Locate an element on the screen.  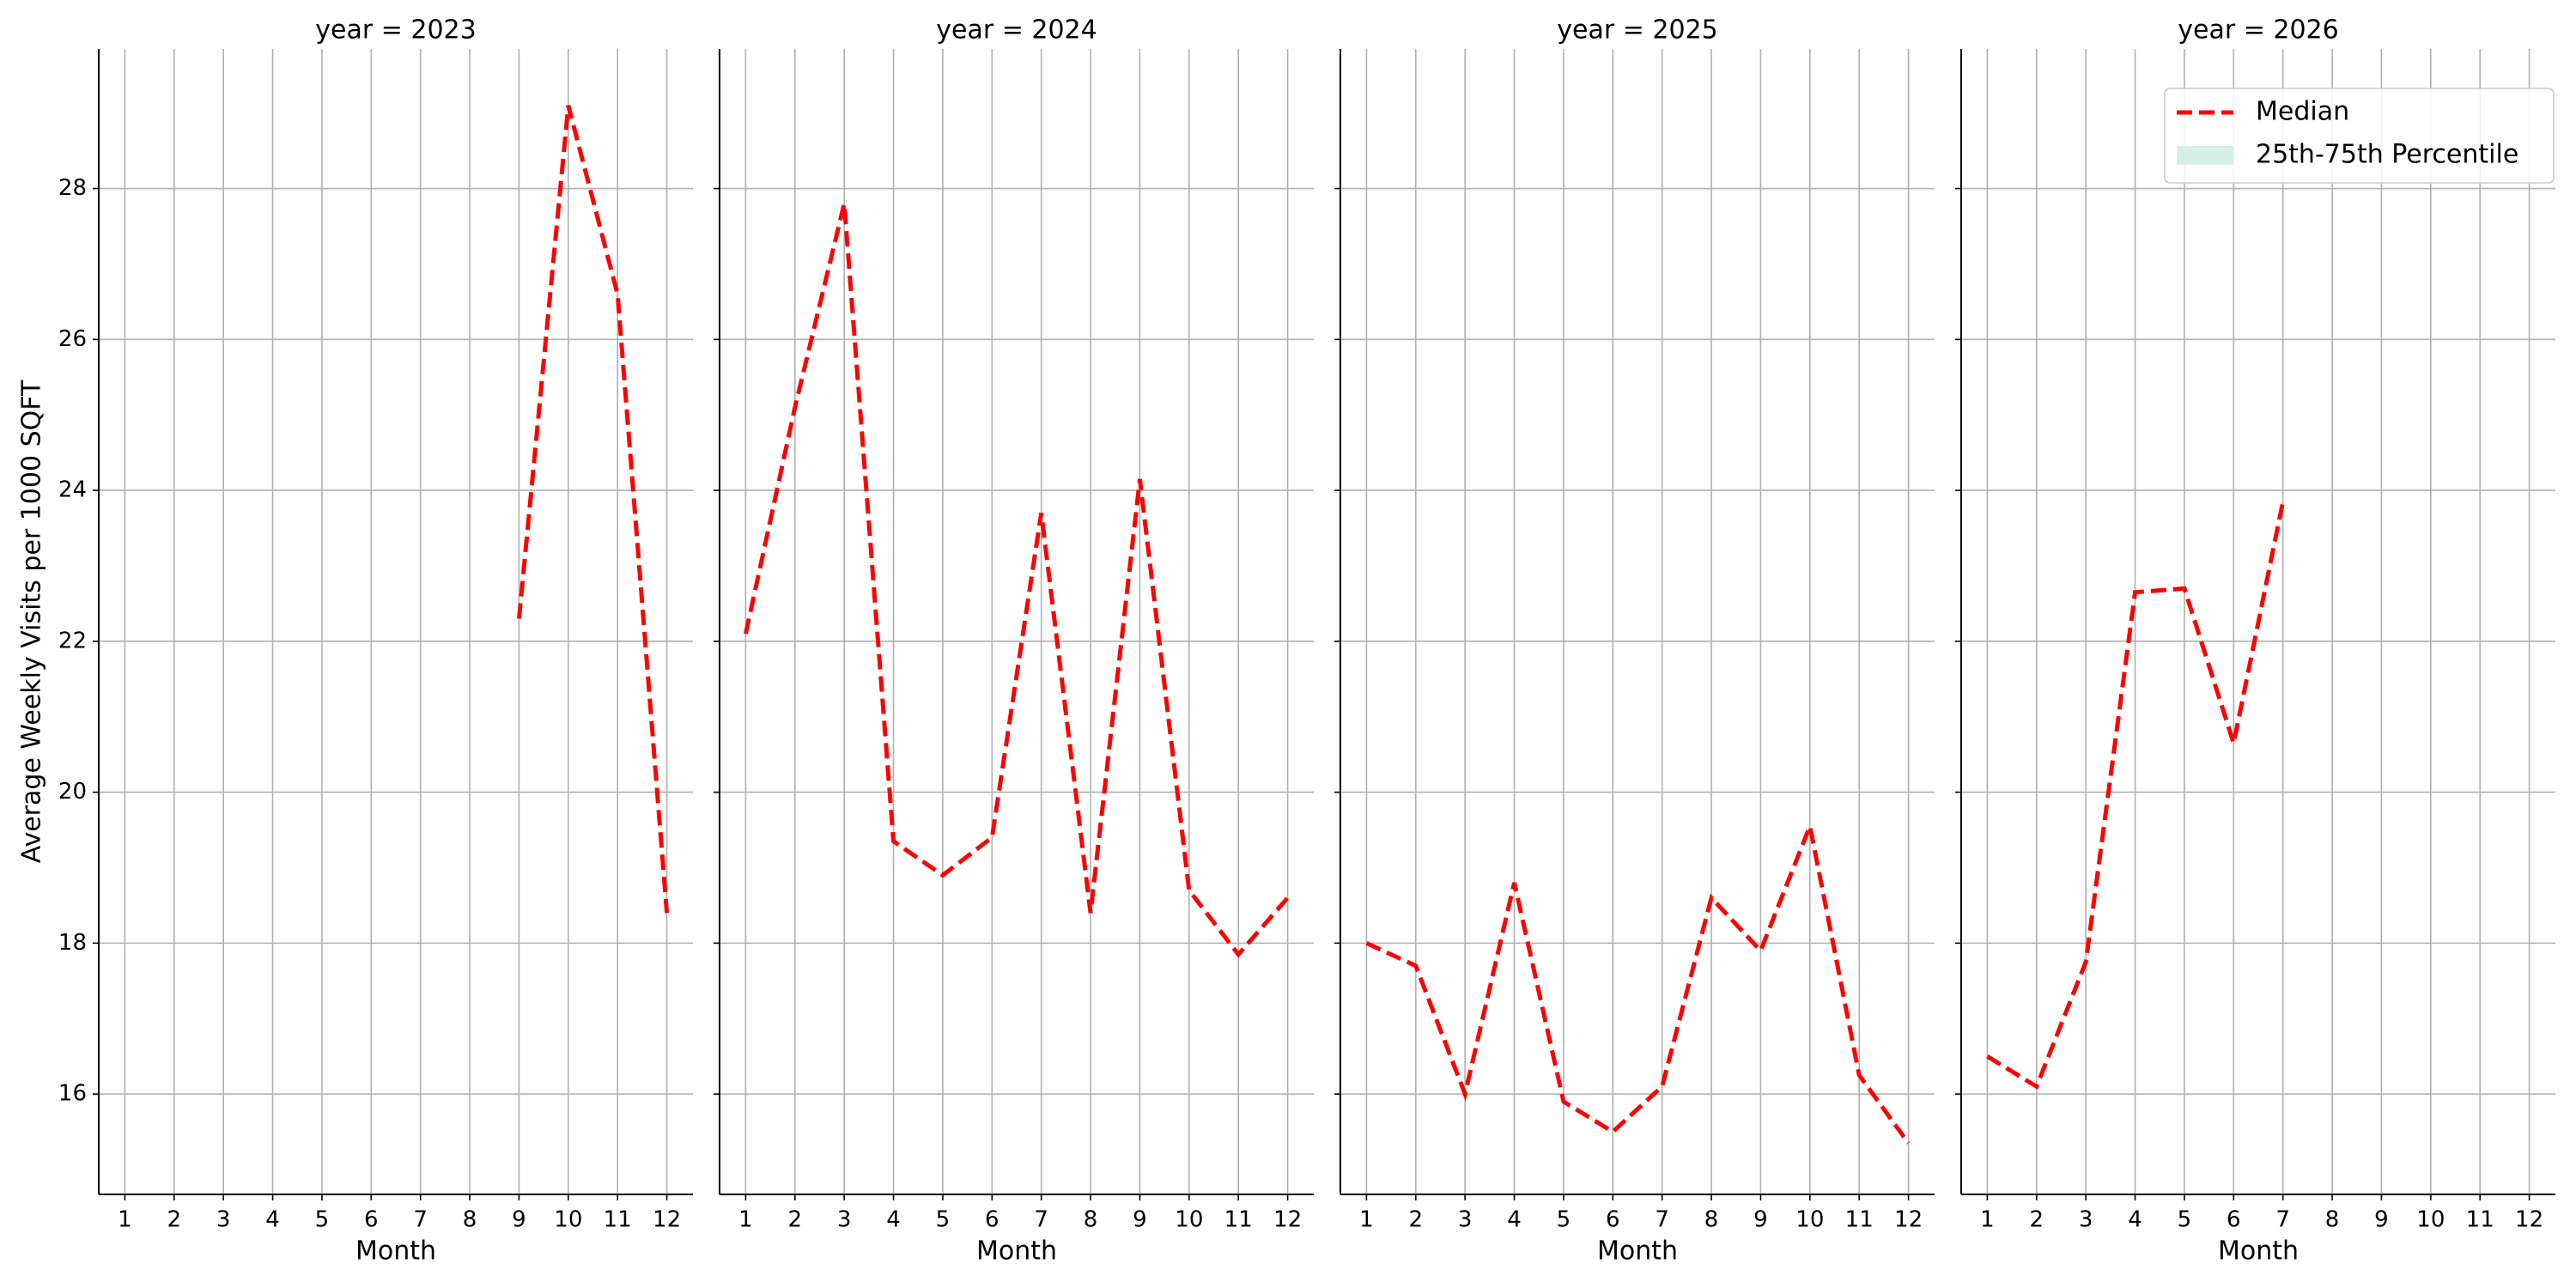
y-tick-label: 24 is located at coordinates (72, 490).